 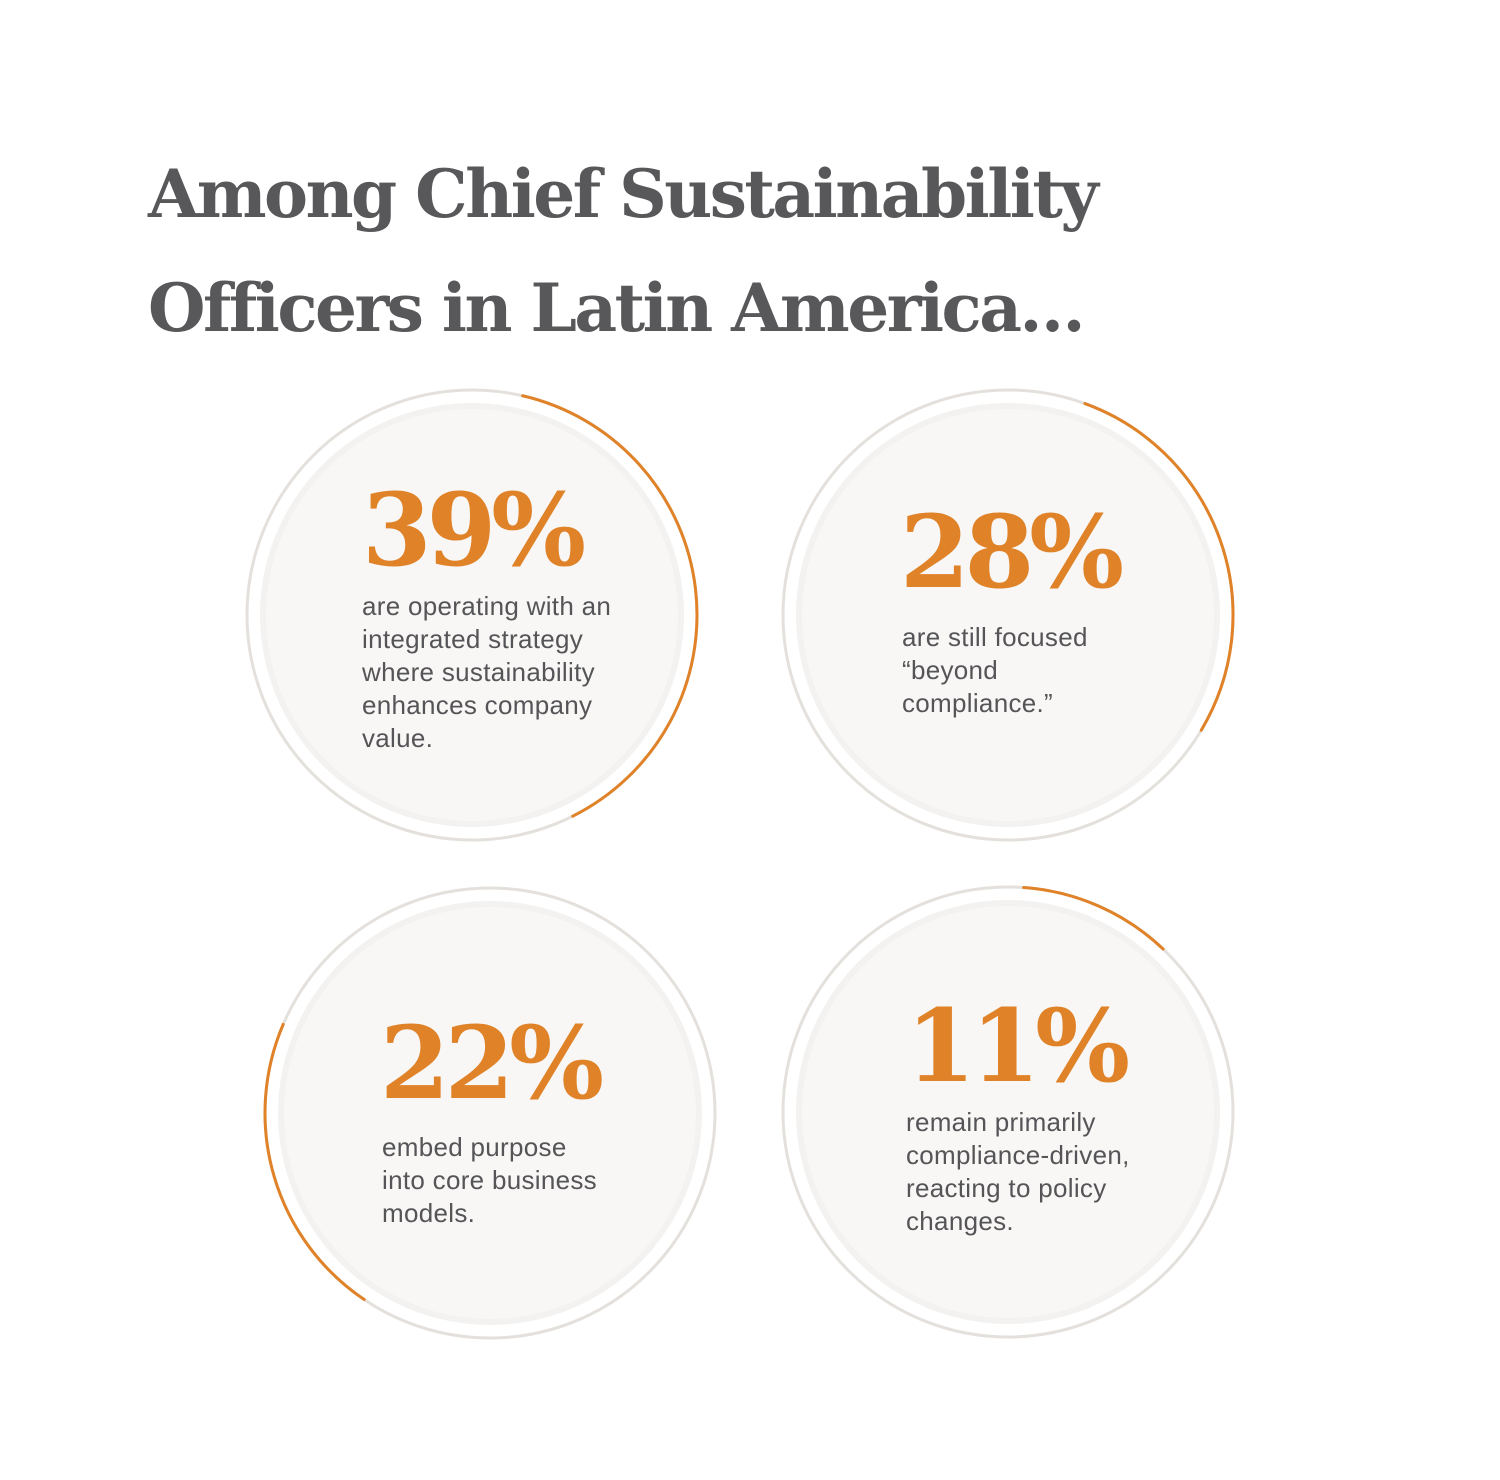 What do you see at coordinates (960, 1221) in the screenshot?
I see `stat-description-line: changes.` at bounding box center [960, 1221].